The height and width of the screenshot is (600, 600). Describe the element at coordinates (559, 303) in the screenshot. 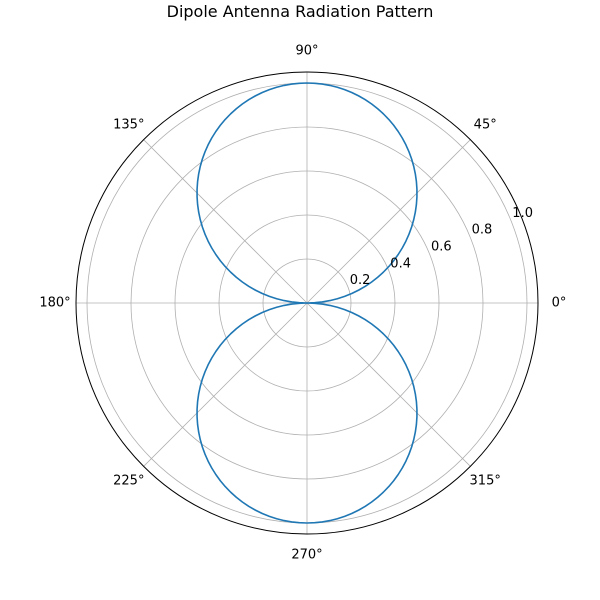

I see `theta-tick-label-0: 0°` at that location.